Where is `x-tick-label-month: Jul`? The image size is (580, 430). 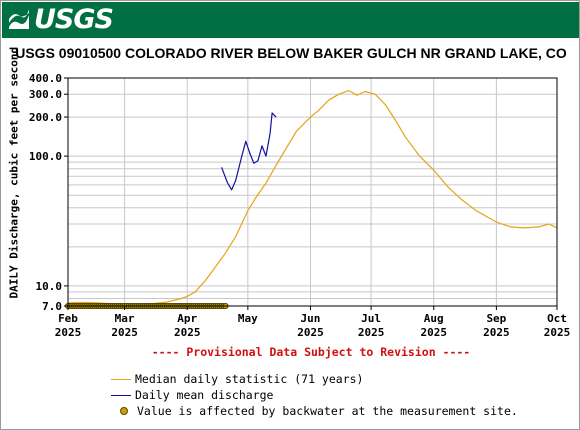 x-tick-label-month: Jul is located at coordinates (371, 318).